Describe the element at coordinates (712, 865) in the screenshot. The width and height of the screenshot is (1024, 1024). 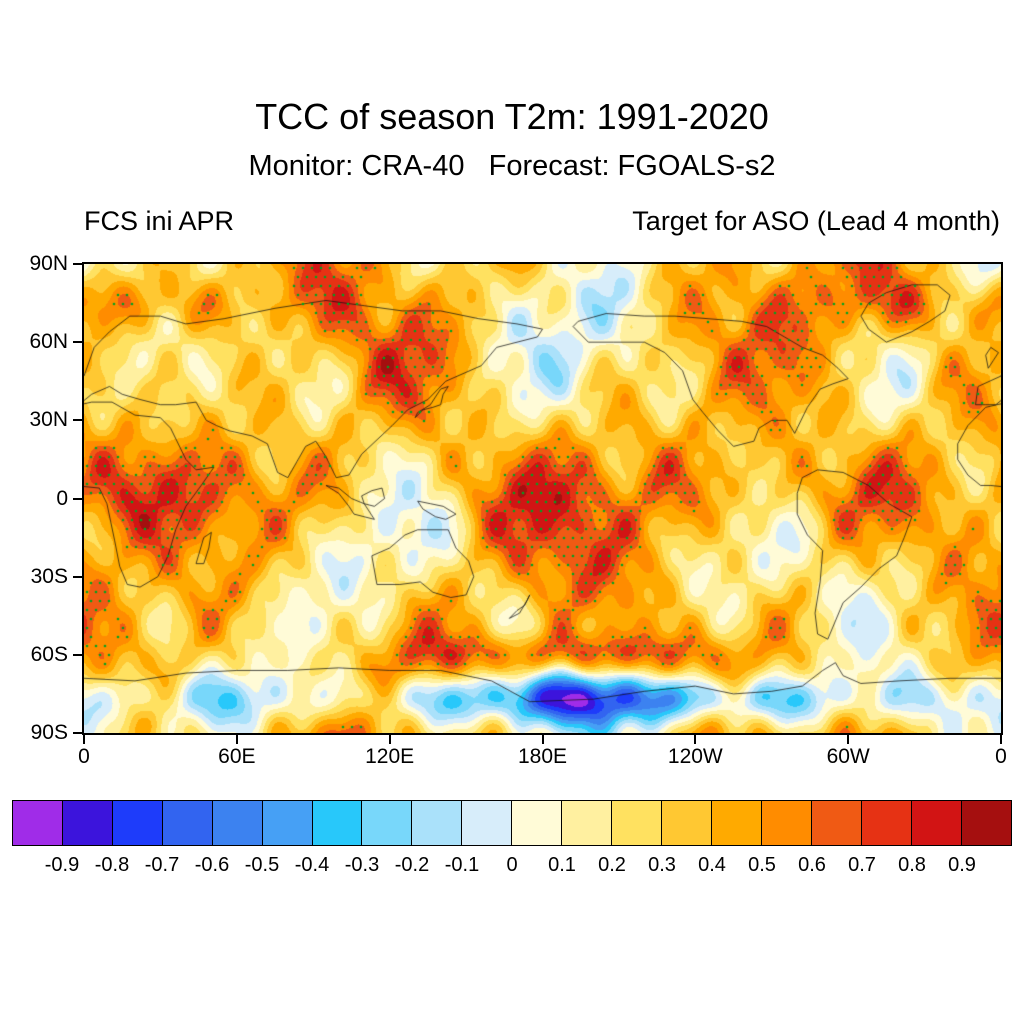
I see `colorbar-tick-label: 0.4` at that location.